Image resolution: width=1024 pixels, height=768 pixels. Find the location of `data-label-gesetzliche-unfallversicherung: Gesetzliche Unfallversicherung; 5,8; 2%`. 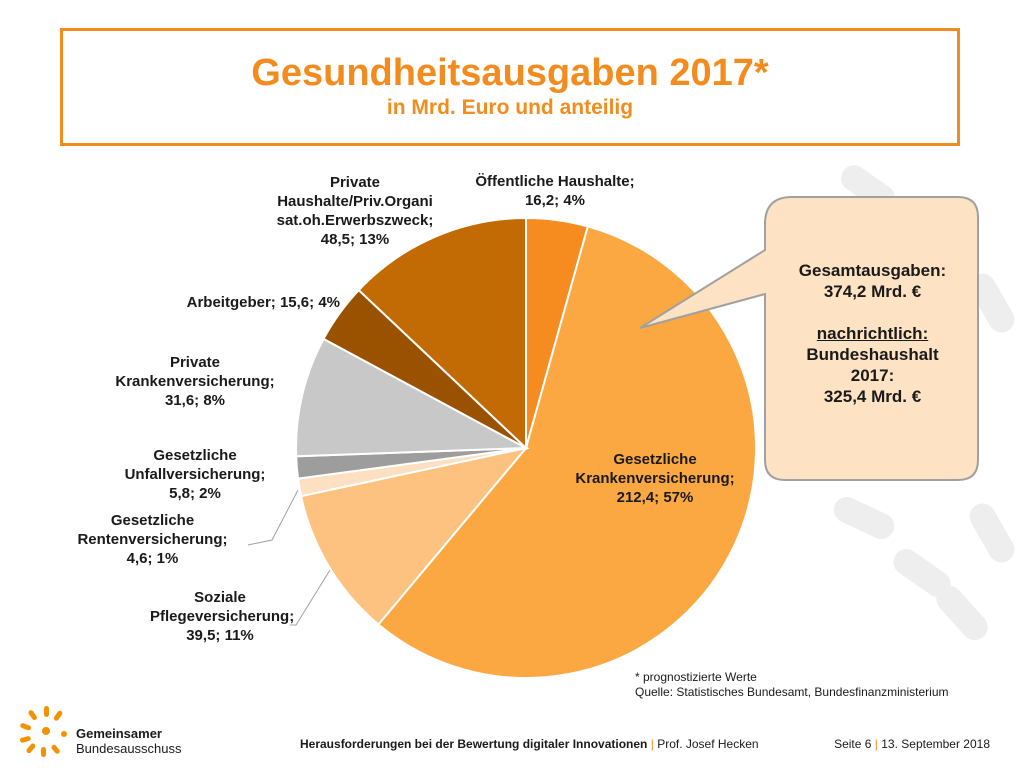

data-label-gesetzliche-unfallversicherung: Gesetzliche Unfallversicherung; 5,8; 2% is located at coordinates (195, 474).